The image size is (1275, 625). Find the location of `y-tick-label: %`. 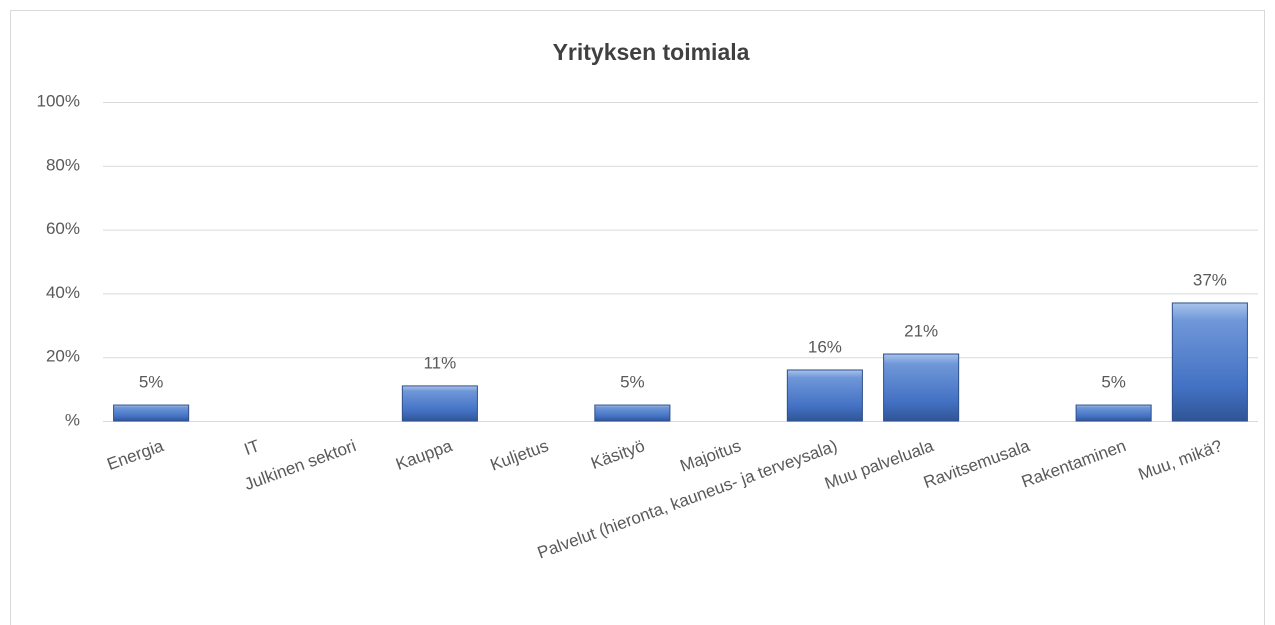

y-tick-label: % is located at coordinates (72, 419).